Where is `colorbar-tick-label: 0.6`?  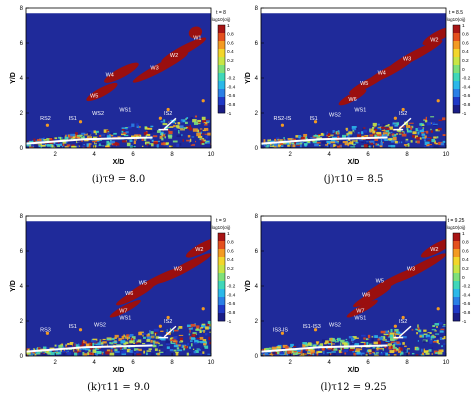 colorbar-tick-label: 0.6 is located at coordinates (230, 43).